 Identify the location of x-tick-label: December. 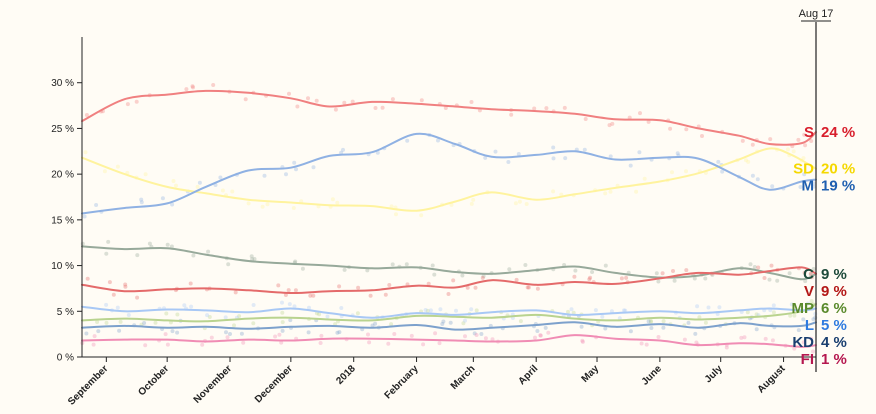
(274, 384).